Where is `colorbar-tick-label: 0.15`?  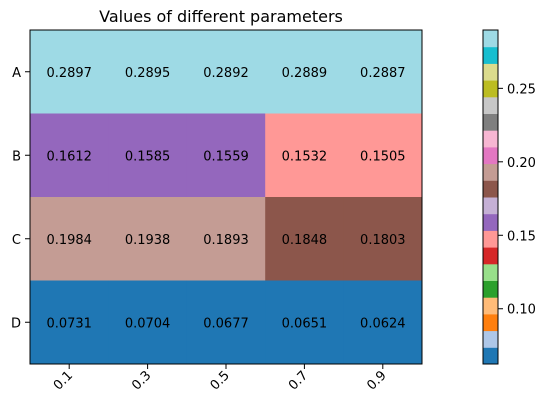
colorbar-tick-label: 0.15 is located at coordinates (521, 236).